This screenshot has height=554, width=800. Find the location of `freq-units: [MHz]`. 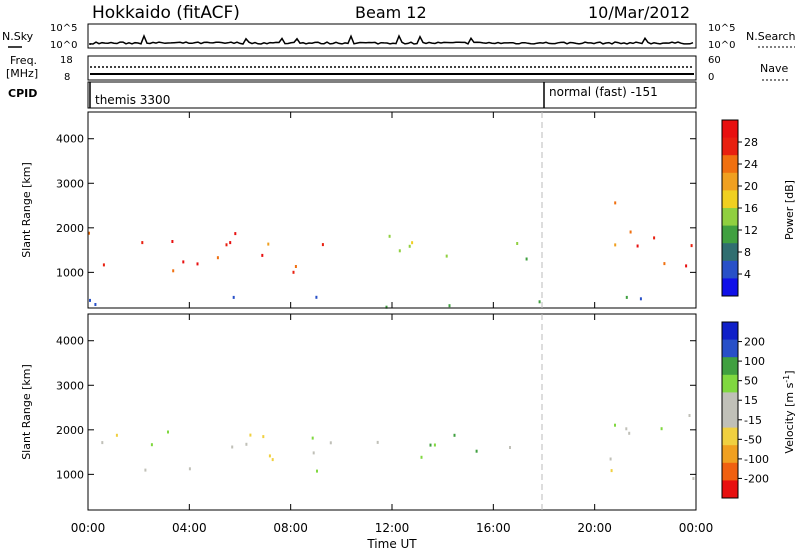

freq-units: [MHz] is located at coordinates (22, 73).